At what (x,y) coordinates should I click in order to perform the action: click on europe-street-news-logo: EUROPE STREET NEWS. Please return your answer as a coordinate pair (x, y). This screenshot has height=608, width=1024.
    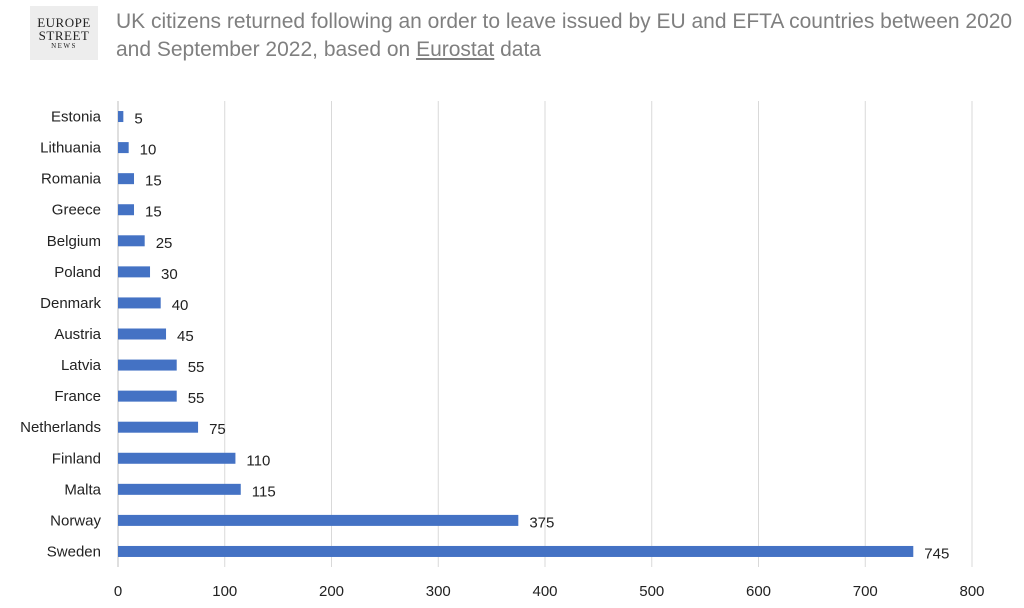
    Looking at the image, I should click on (64, 33).